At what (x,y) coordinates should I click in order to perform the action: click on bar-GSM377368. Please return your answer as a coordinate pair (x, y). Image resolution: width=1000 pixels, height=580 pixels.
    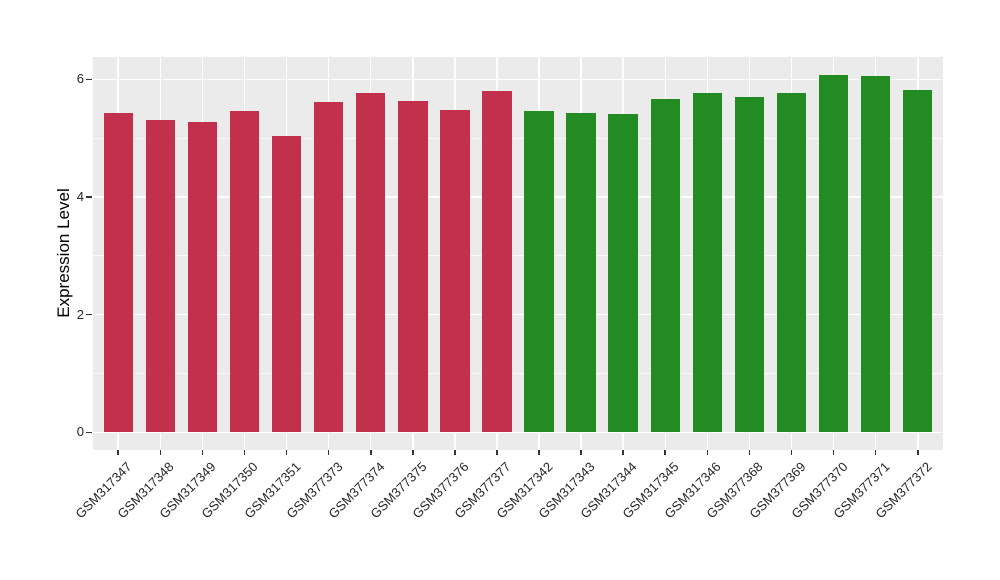
    Looking at the image, I should click on (749, 265).